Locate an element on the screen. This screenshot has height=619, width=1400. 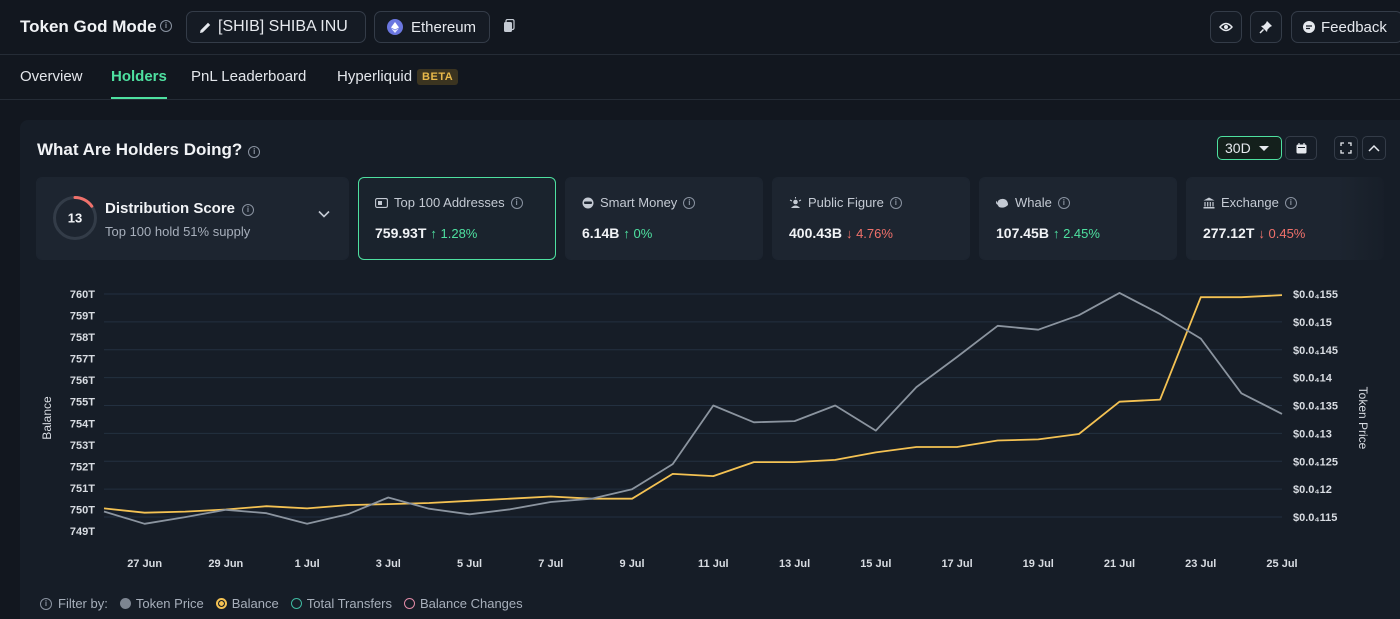
time-range-value: 30D is located at coordinates (1238, 148).